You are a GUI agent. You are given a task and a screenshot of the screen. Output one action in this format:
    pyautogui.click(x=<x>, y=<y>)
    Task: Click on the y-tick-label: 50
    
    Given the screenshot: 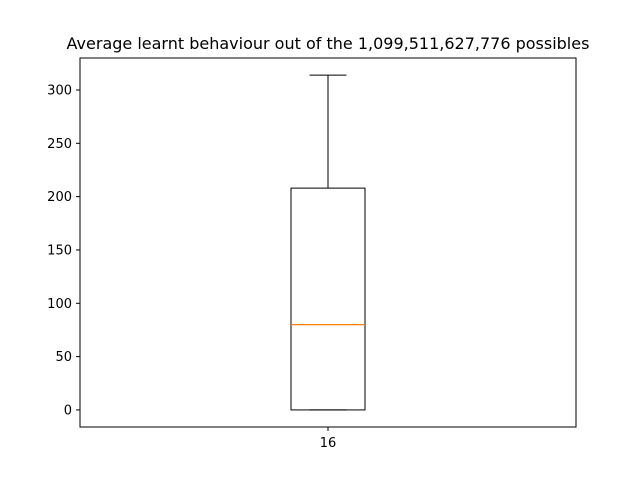 What is the action you would take?
    pyautogui.click(x=63, y=357)
    